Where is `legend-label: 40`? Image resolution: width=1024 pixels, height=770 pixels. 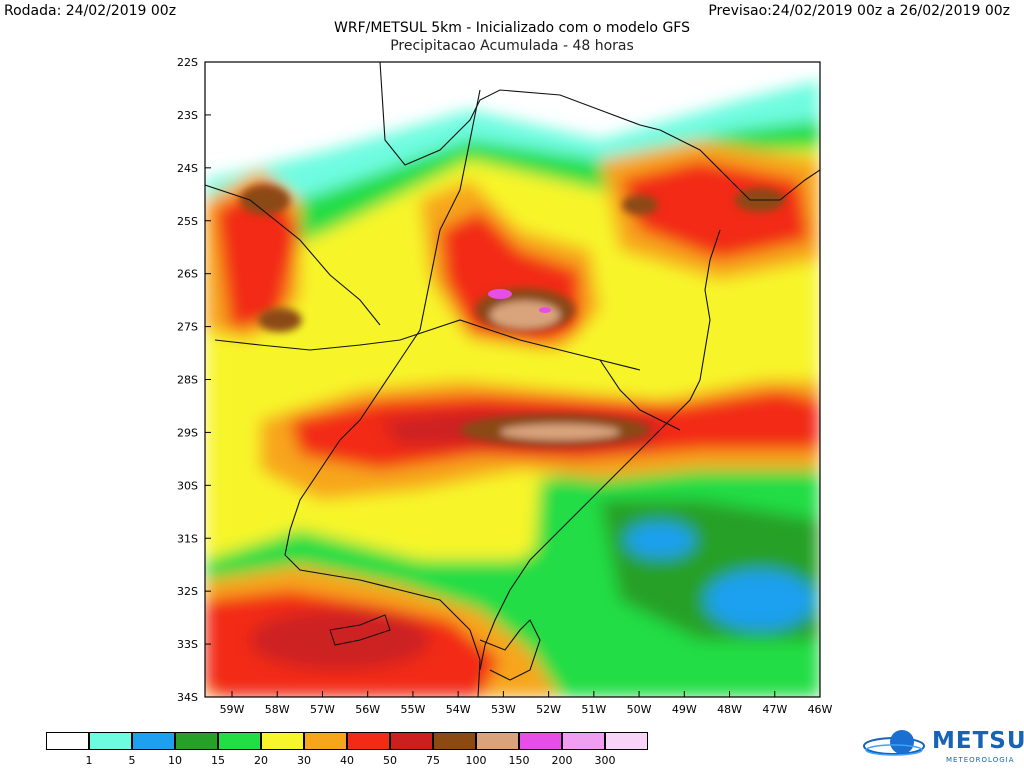 legend-label: 40 is located at coordinates (347, 760).